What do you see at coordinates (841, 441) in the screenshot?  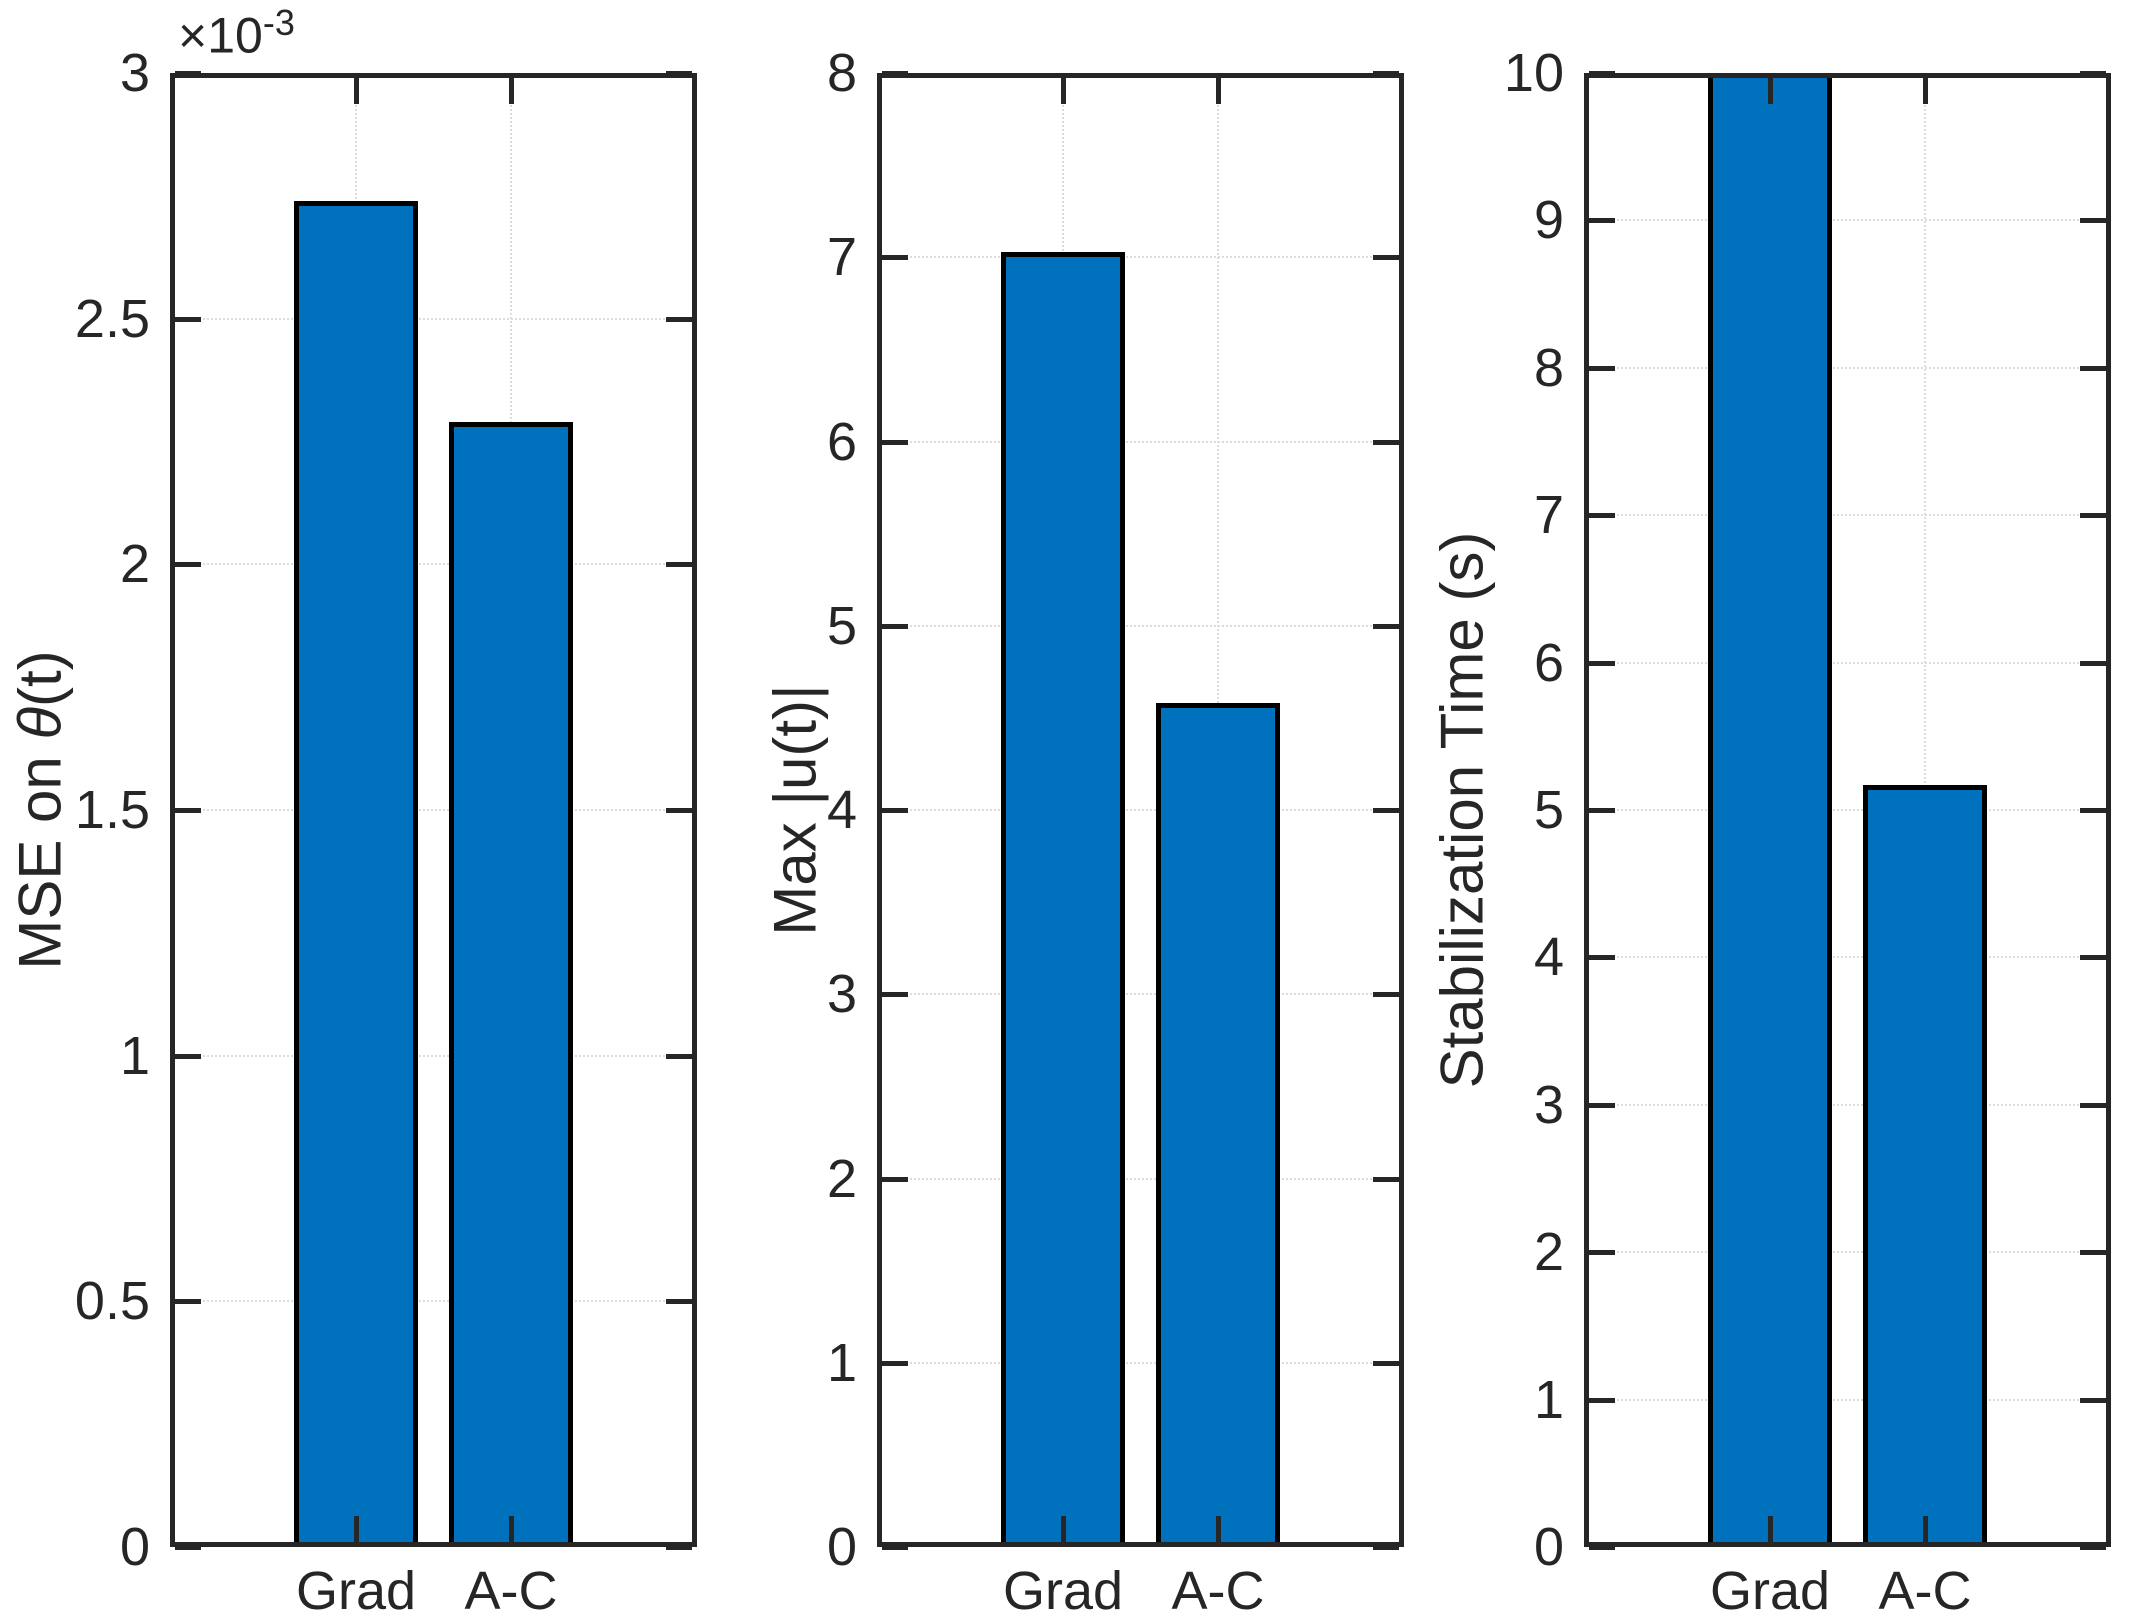 I see `y-tick-label: 6` at bounding box center [841, 441].